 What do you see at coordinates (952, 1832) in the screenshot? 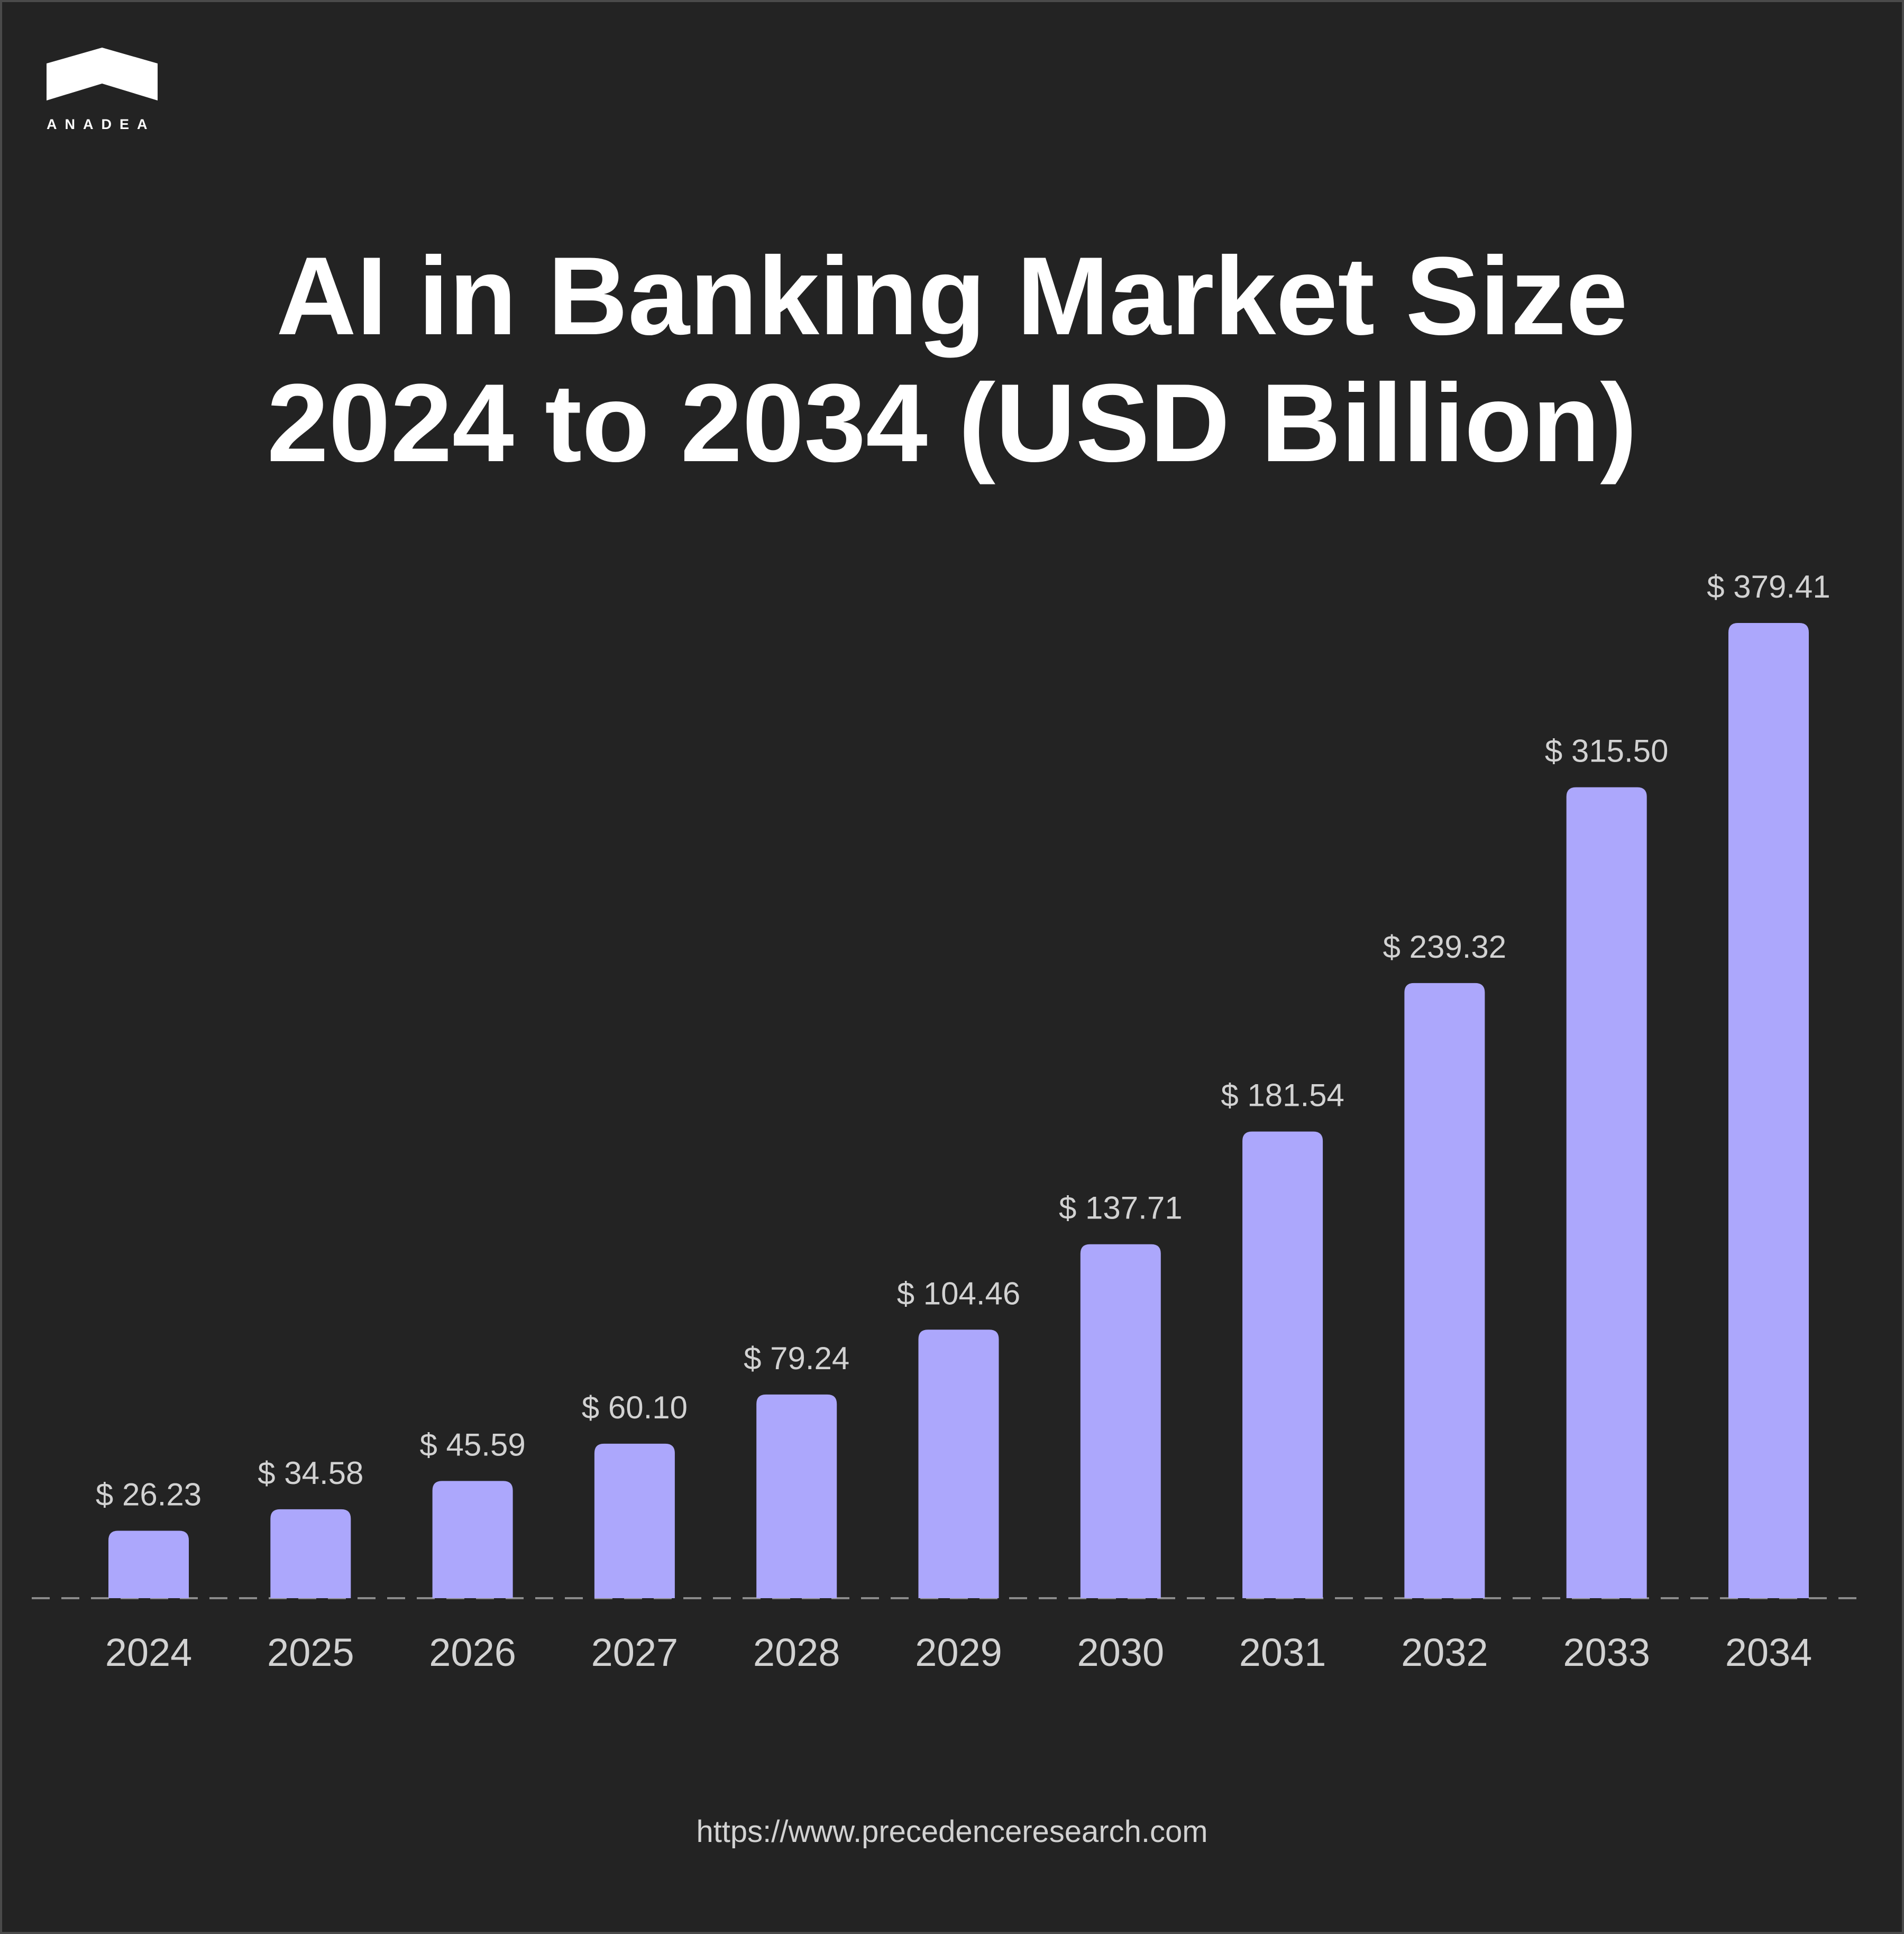
I see `source-link: https://www.precedenceresearch.com` at bounding box center [952, 1832].